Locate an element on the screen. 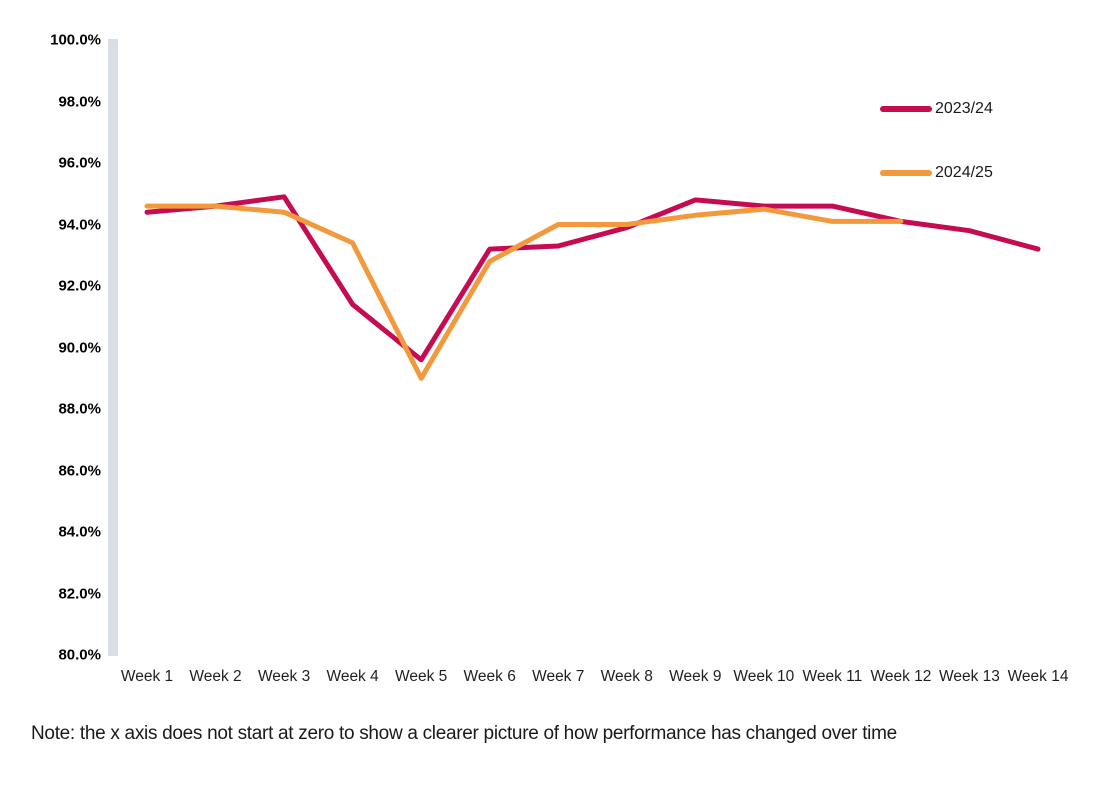 The image size is (1110, 795). x-axis-tick-label: Week 3 is located at coordinates (284, 676).